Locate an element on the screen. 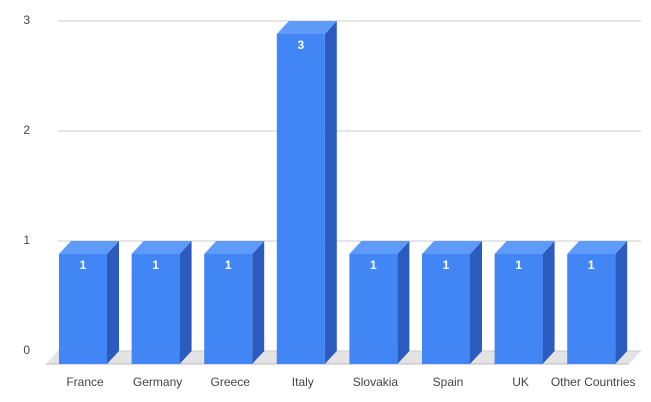  x-tick-label: Italy is located at coordinates (303, 382).